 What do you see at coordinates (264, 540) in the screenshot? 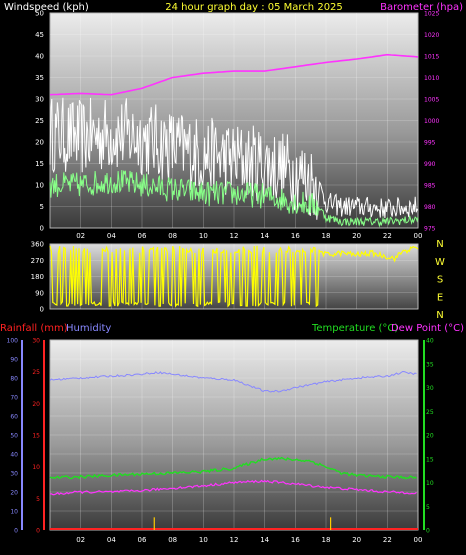
I see `temp-x-tick: 14` at bounding box center [264, 540].